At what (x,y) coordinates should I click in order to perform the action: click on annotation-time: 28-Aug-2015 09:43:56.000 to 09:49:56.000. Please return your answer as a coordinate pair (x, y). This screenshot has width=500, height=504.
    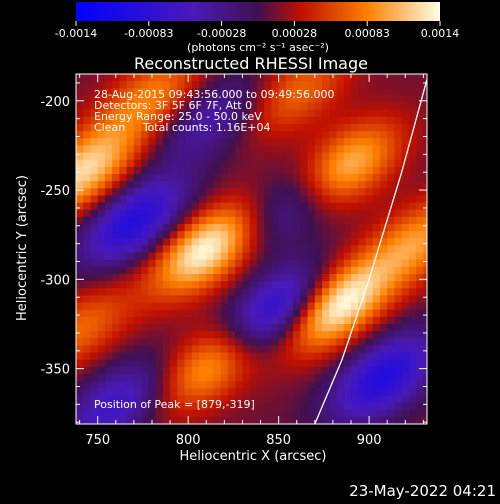
    Looking at the image, I should click on (214, 94).